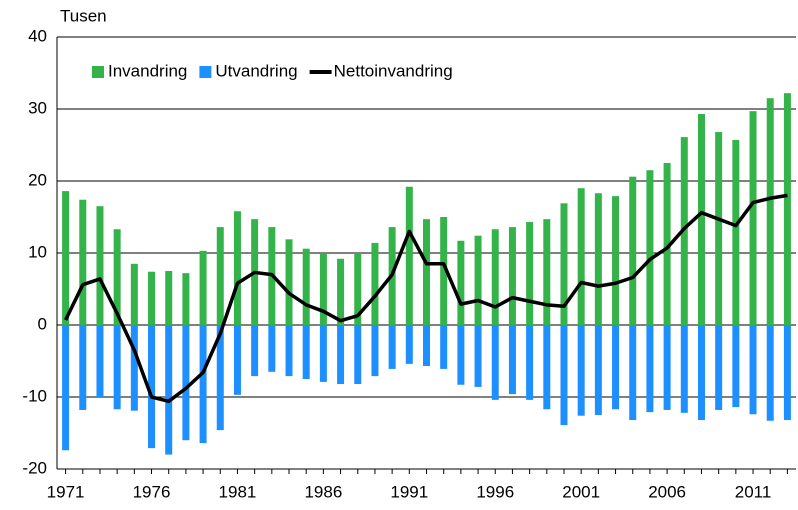 This screenshot has height=510, width=798. What do you see at coordinates (495, 491) in the screenshot?
I see `x-tick-label: 1996` at bounding box center [495, 491].